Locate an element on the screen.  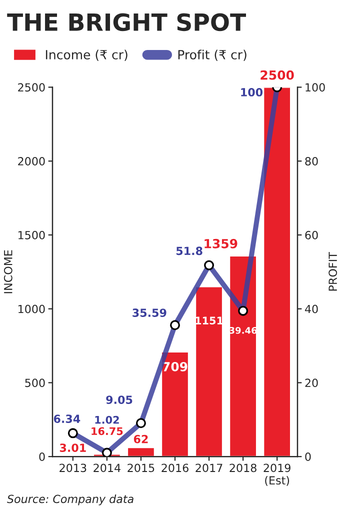
y2-tick-label: 20 is located at coordinates (311, 383).